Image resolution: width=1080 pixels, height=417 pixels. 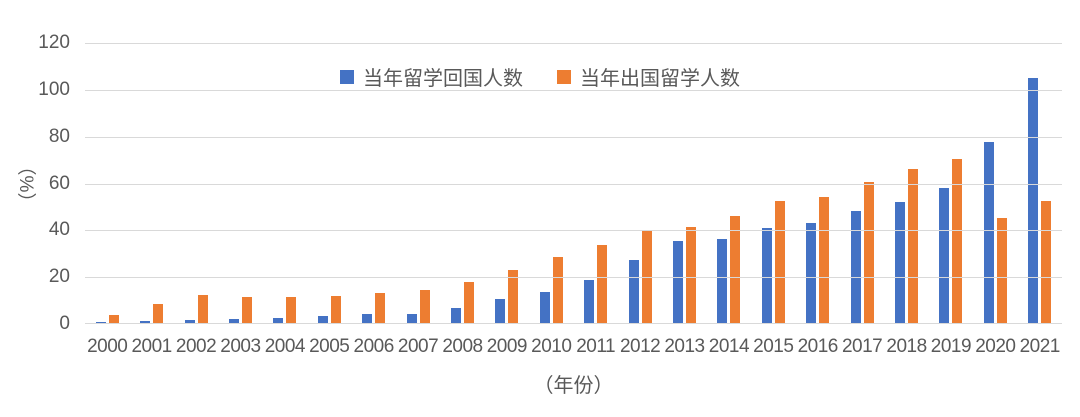 I want to click on bar-group-2001, so click(x=151, y=183).